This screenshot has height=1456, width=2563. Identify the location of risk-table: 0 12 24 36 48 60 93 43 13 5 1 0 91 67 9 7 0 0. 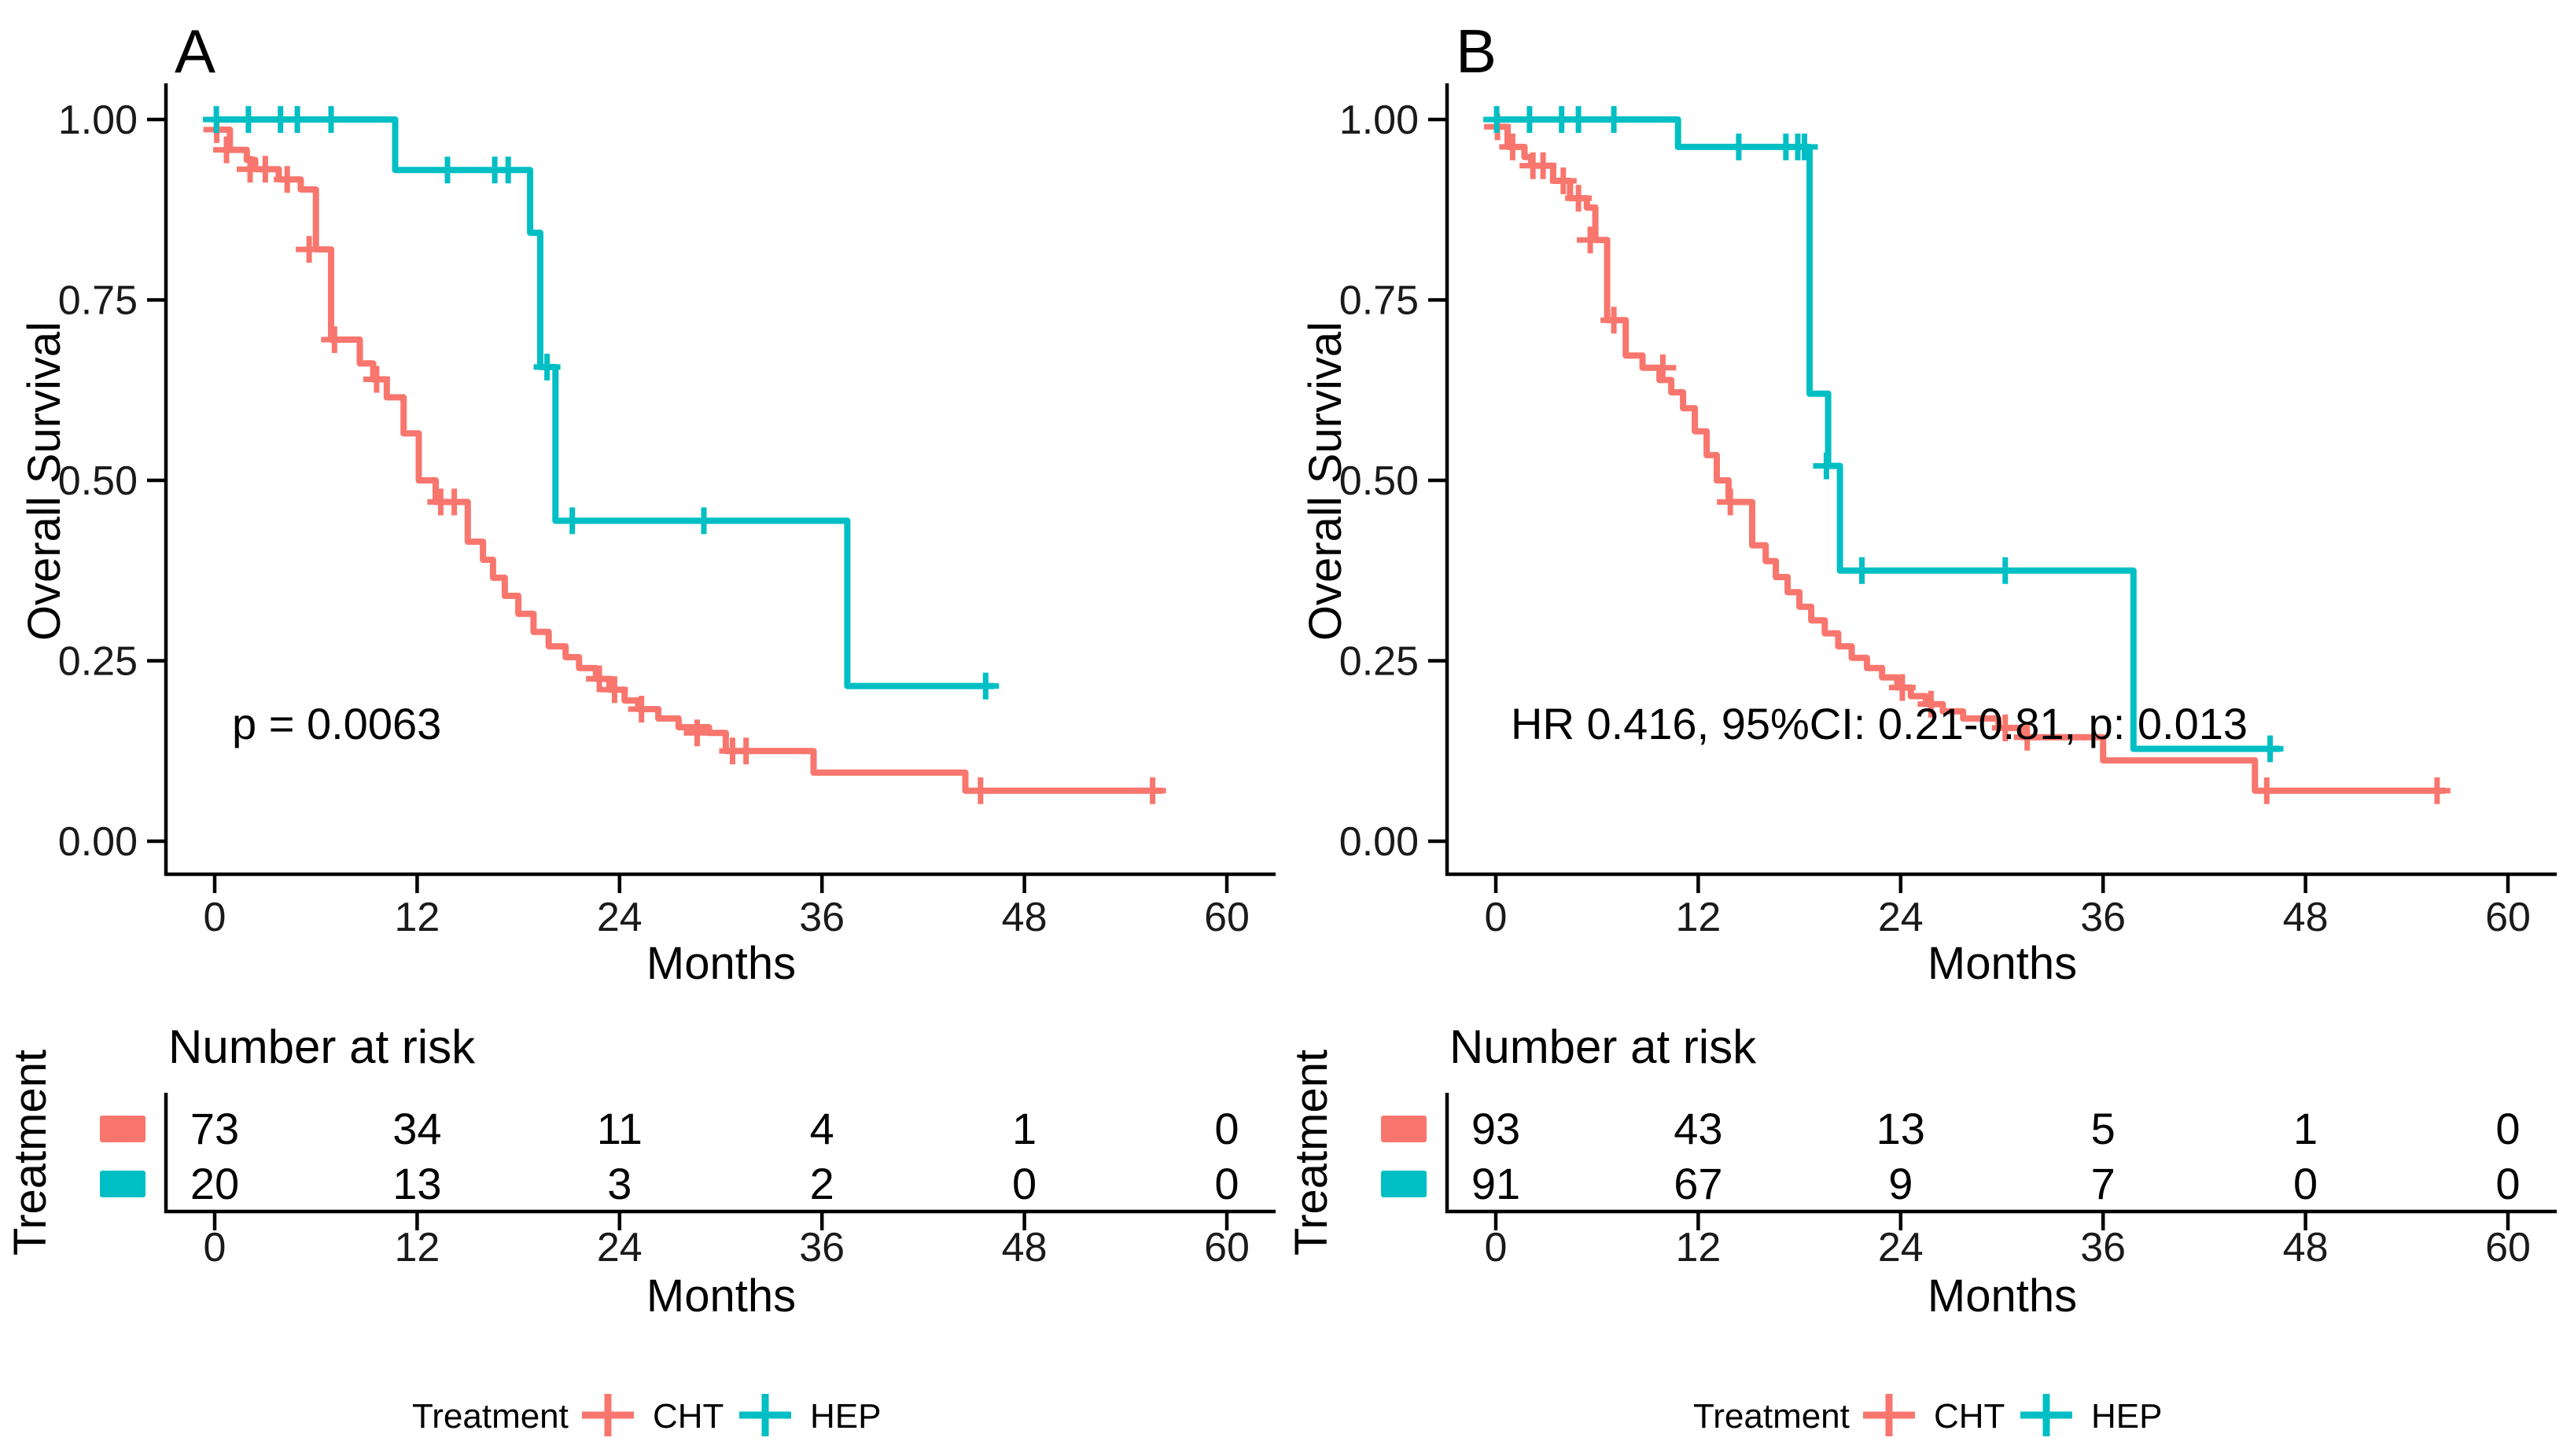
(1969, 1181).